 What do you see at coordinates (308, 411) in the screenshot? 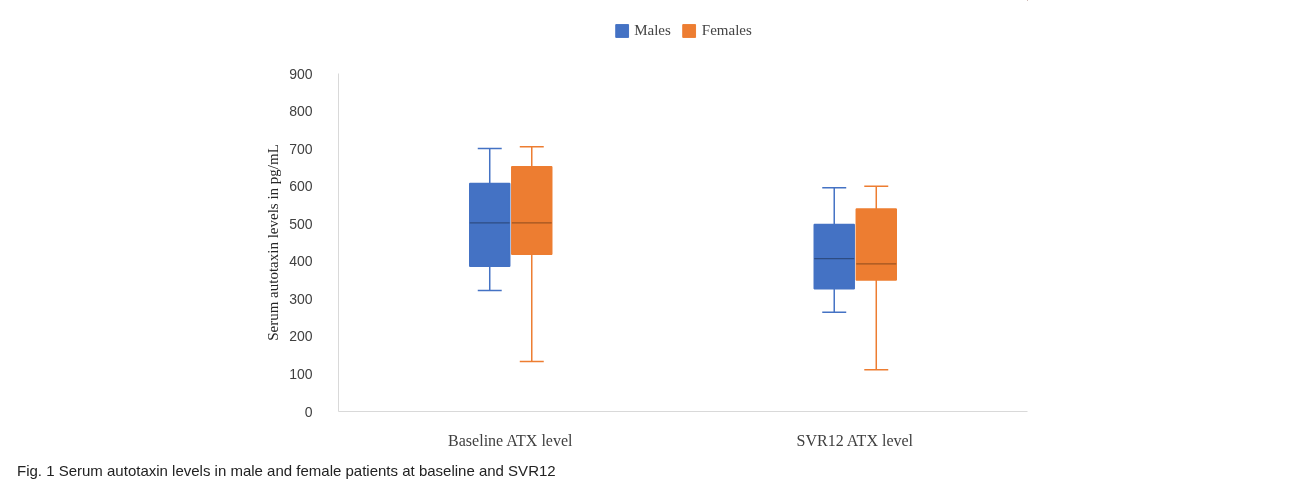
I see `y-tick-label: 0` at bounding box center [308, 411].